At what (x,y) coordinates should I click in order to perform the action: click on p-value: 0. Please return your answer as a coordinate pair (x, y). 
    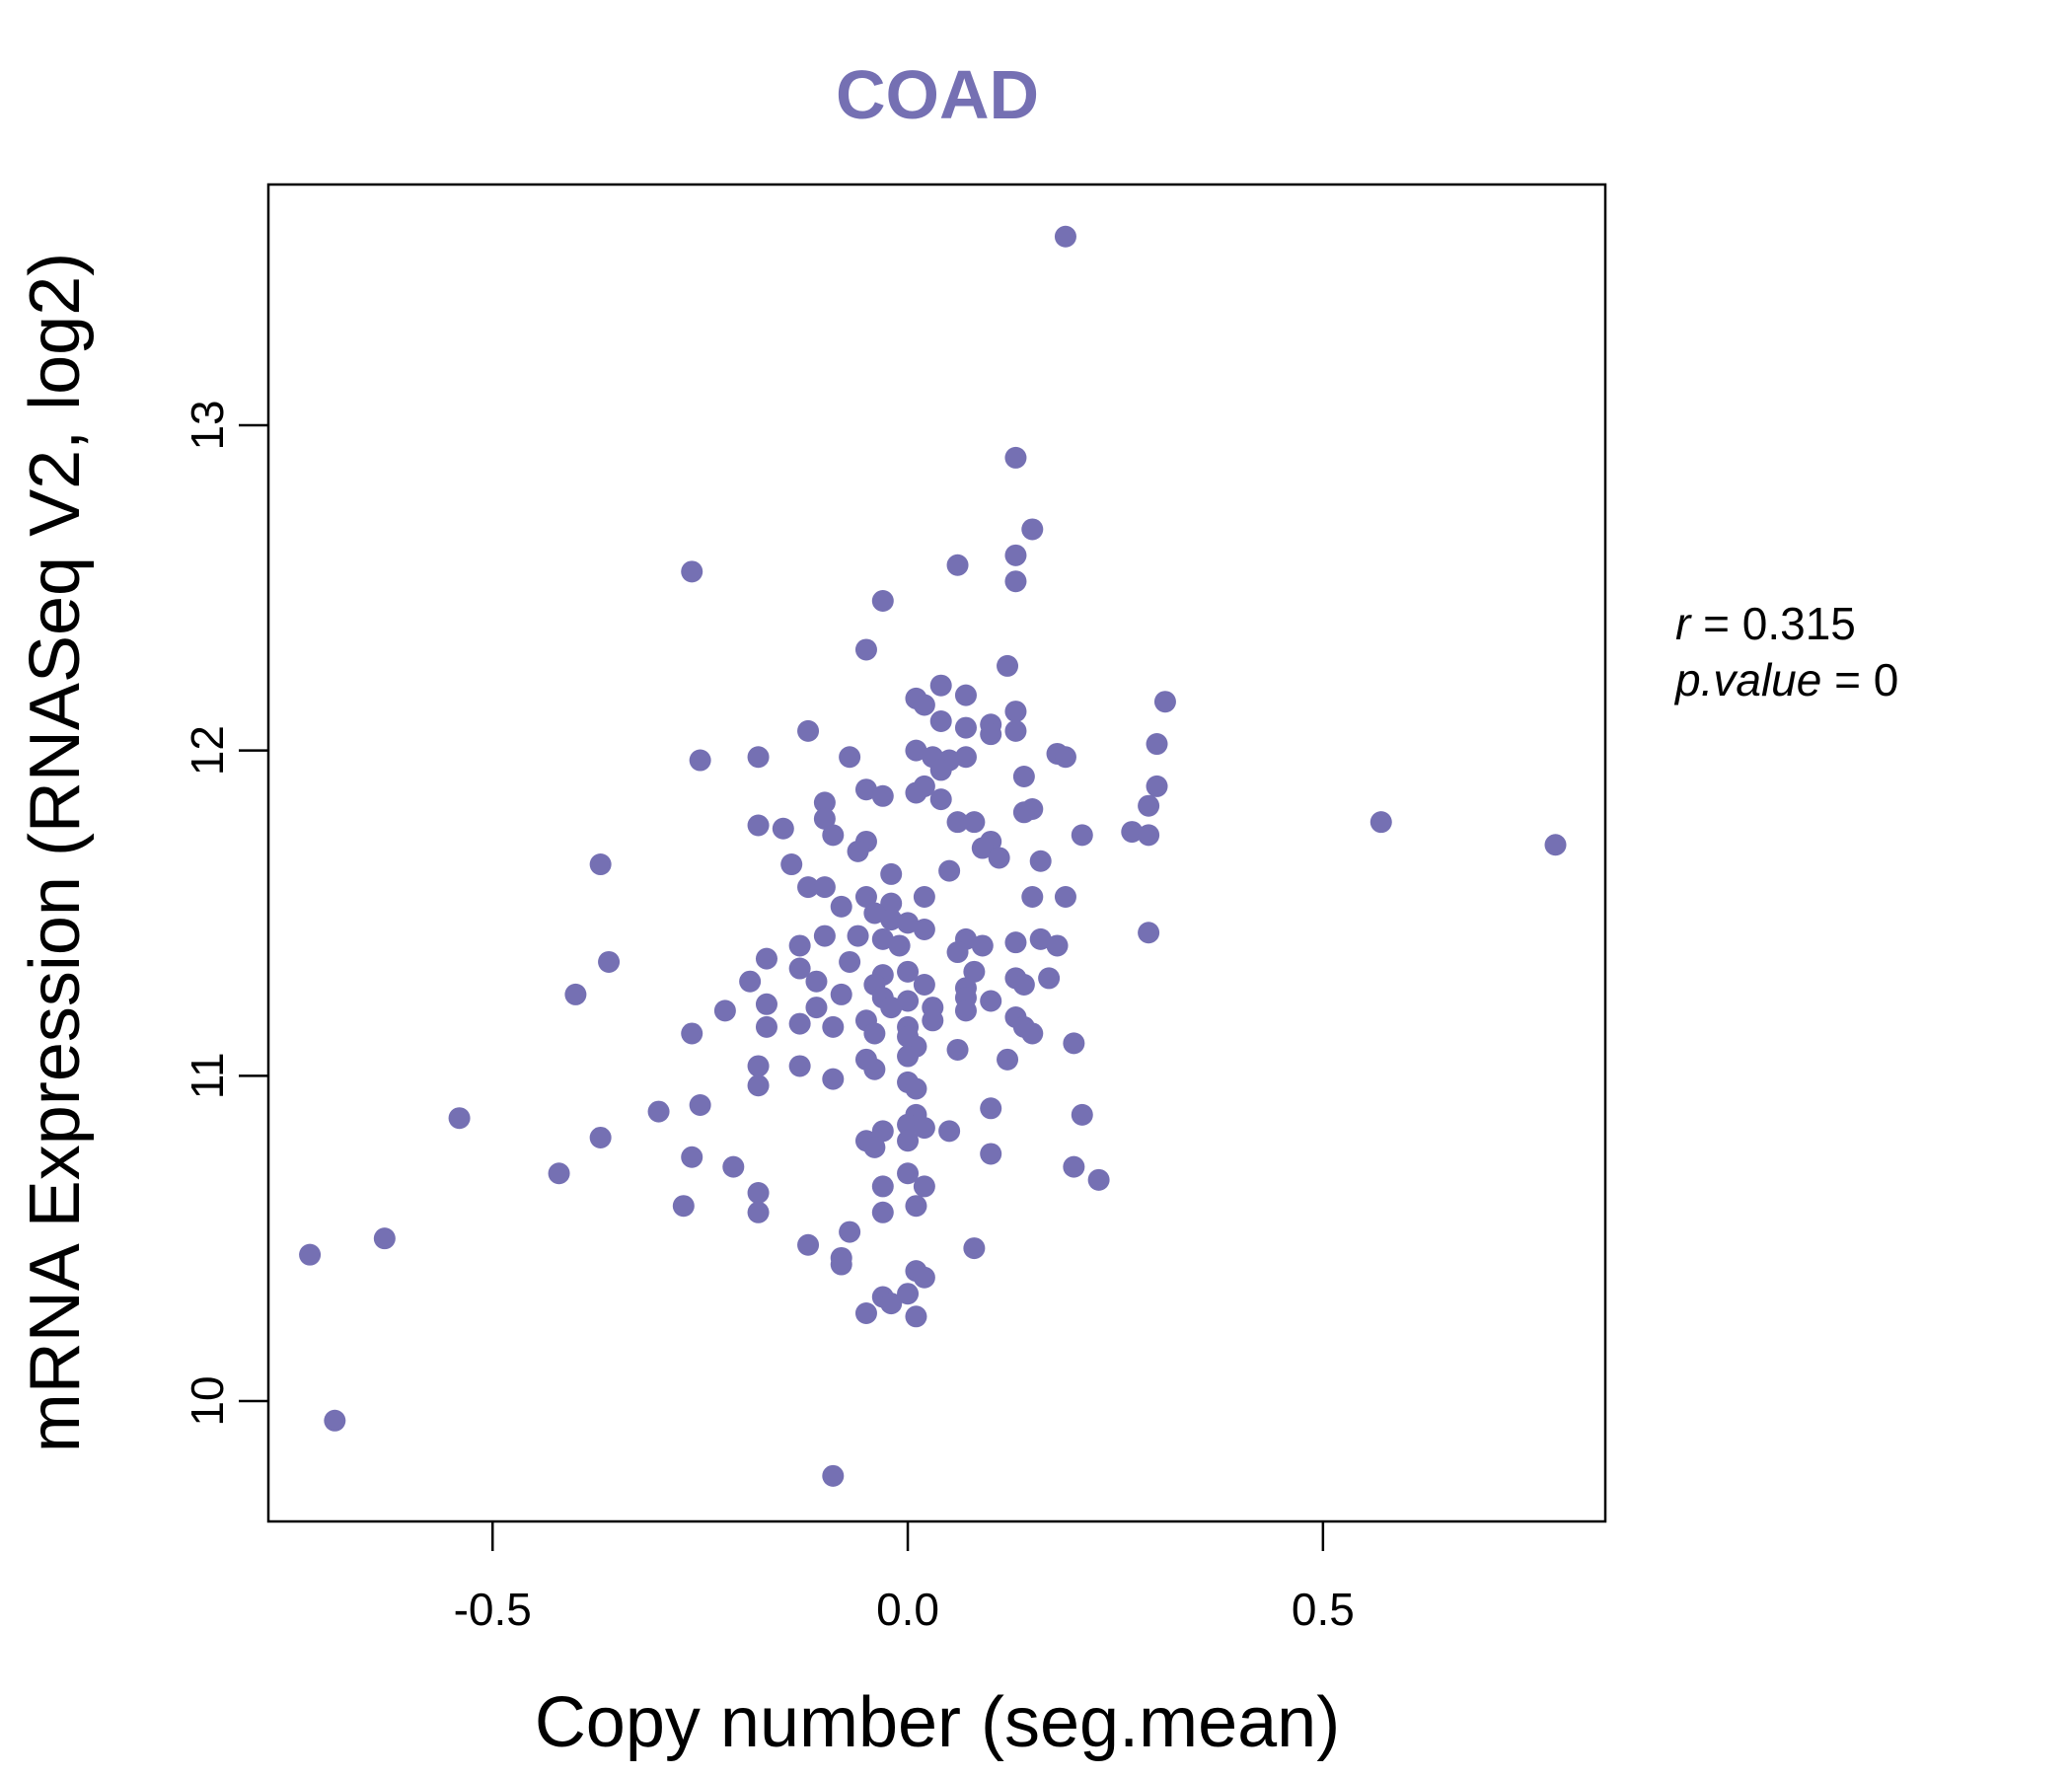
    Looking at the image, I should click on (1887, 680).